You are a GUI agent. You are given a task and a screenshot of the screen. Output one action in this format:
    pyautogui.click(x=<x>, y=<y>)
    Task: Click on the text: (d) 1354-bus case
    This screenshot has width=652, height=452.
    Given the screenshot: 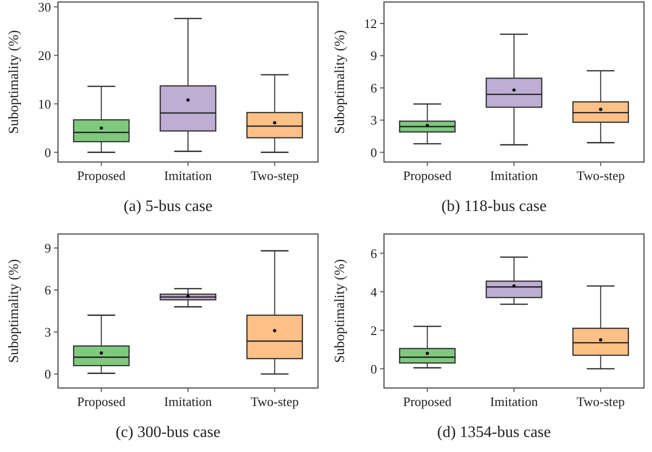 What is the action you would take?
    pyautogui.click(x=494, y=432)
    